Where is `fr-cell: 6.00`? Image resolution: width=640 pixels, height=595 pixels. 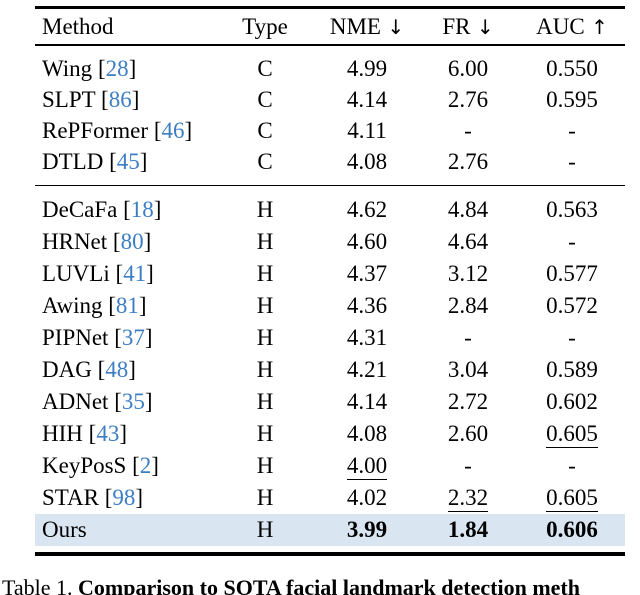 fr-cell: 6.00 is located at coordinates (468, 69).